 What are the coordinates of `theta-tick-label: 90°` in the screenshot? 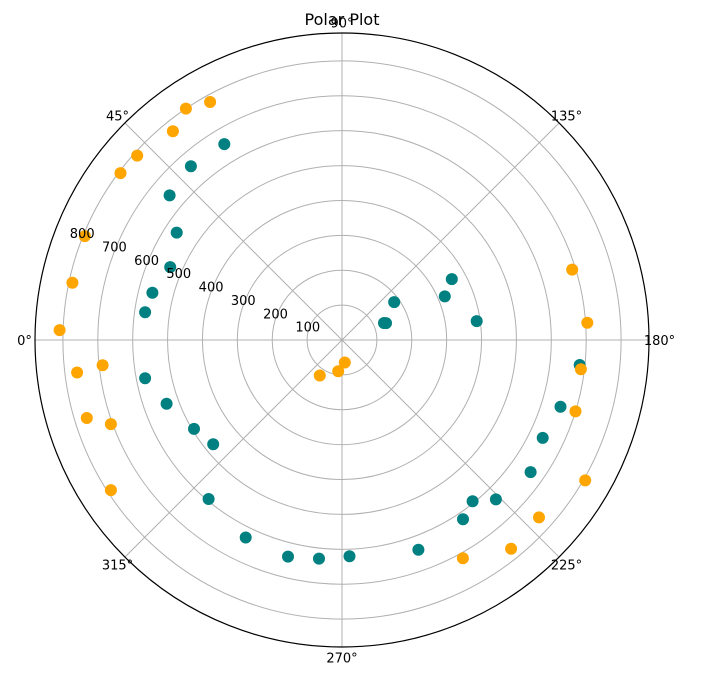 It's located at (341, 24).